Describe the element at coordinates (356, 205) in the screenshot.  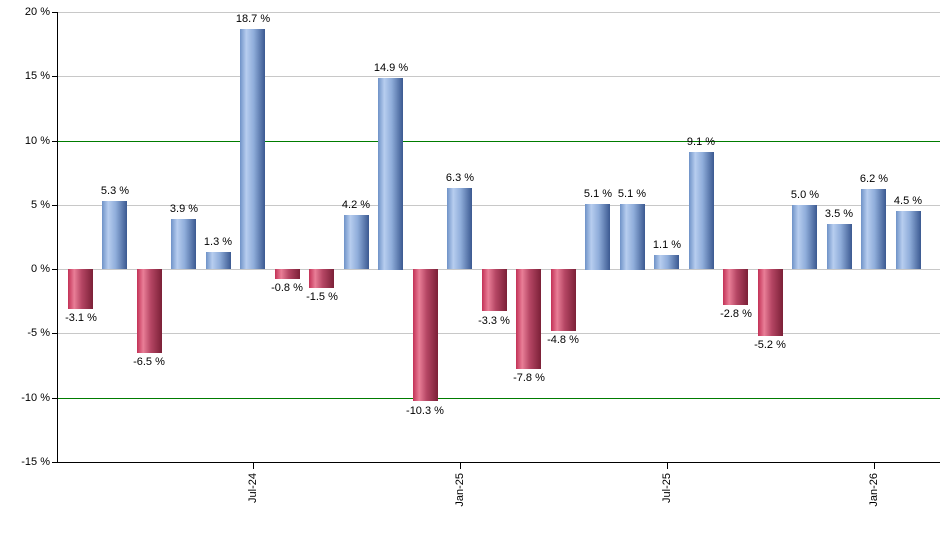
I see `bar-value-label: 4.2 %` at that location.